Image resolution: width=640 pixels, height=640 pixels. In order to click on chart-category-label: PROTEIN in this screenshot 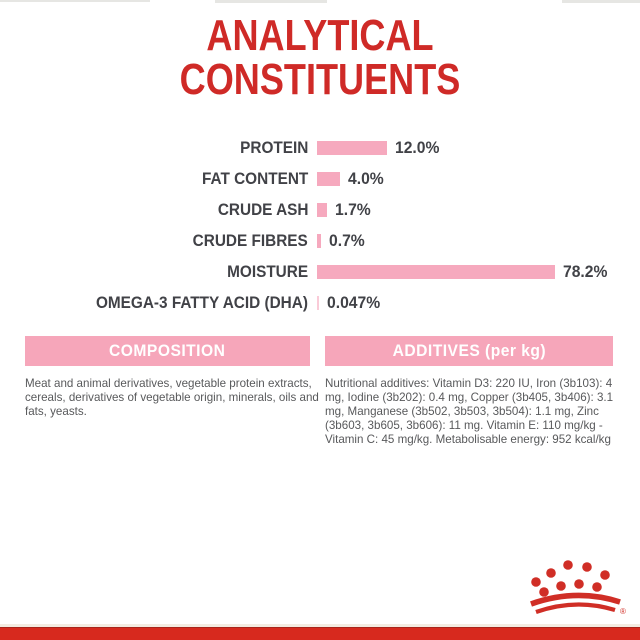, I will do `click(273, 148)`.